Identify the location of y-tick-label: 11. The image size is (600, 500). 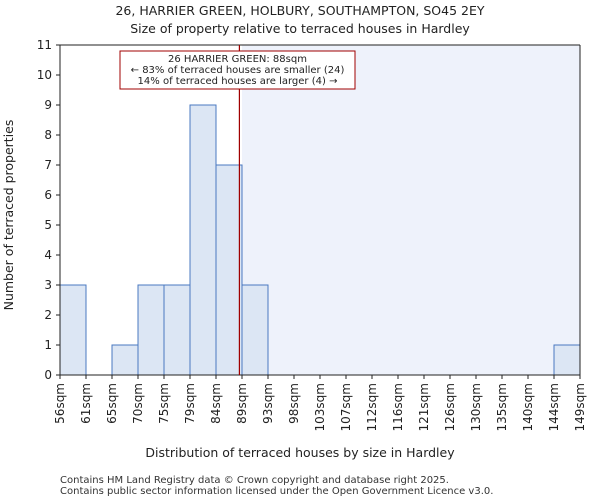
(44, 45).